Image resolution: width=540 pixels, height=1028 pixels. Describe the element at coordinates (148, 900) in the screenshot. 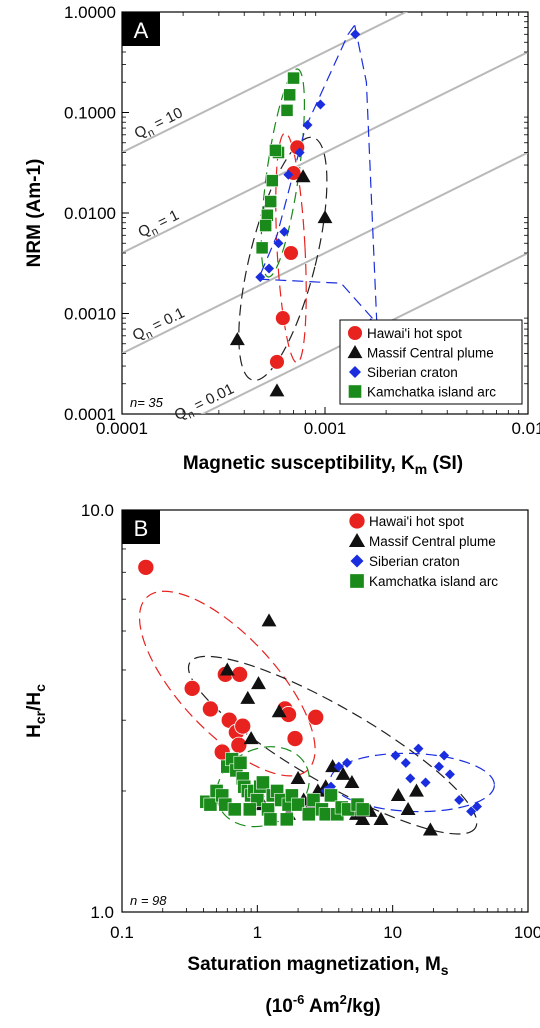

I see `sample-count-b: n = 98` at that location.